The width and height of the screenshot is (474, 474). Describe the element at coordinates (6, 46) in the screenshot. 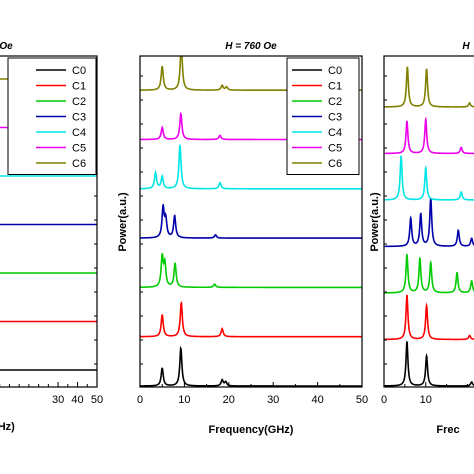

I see `panel-title: Oe` at that location.